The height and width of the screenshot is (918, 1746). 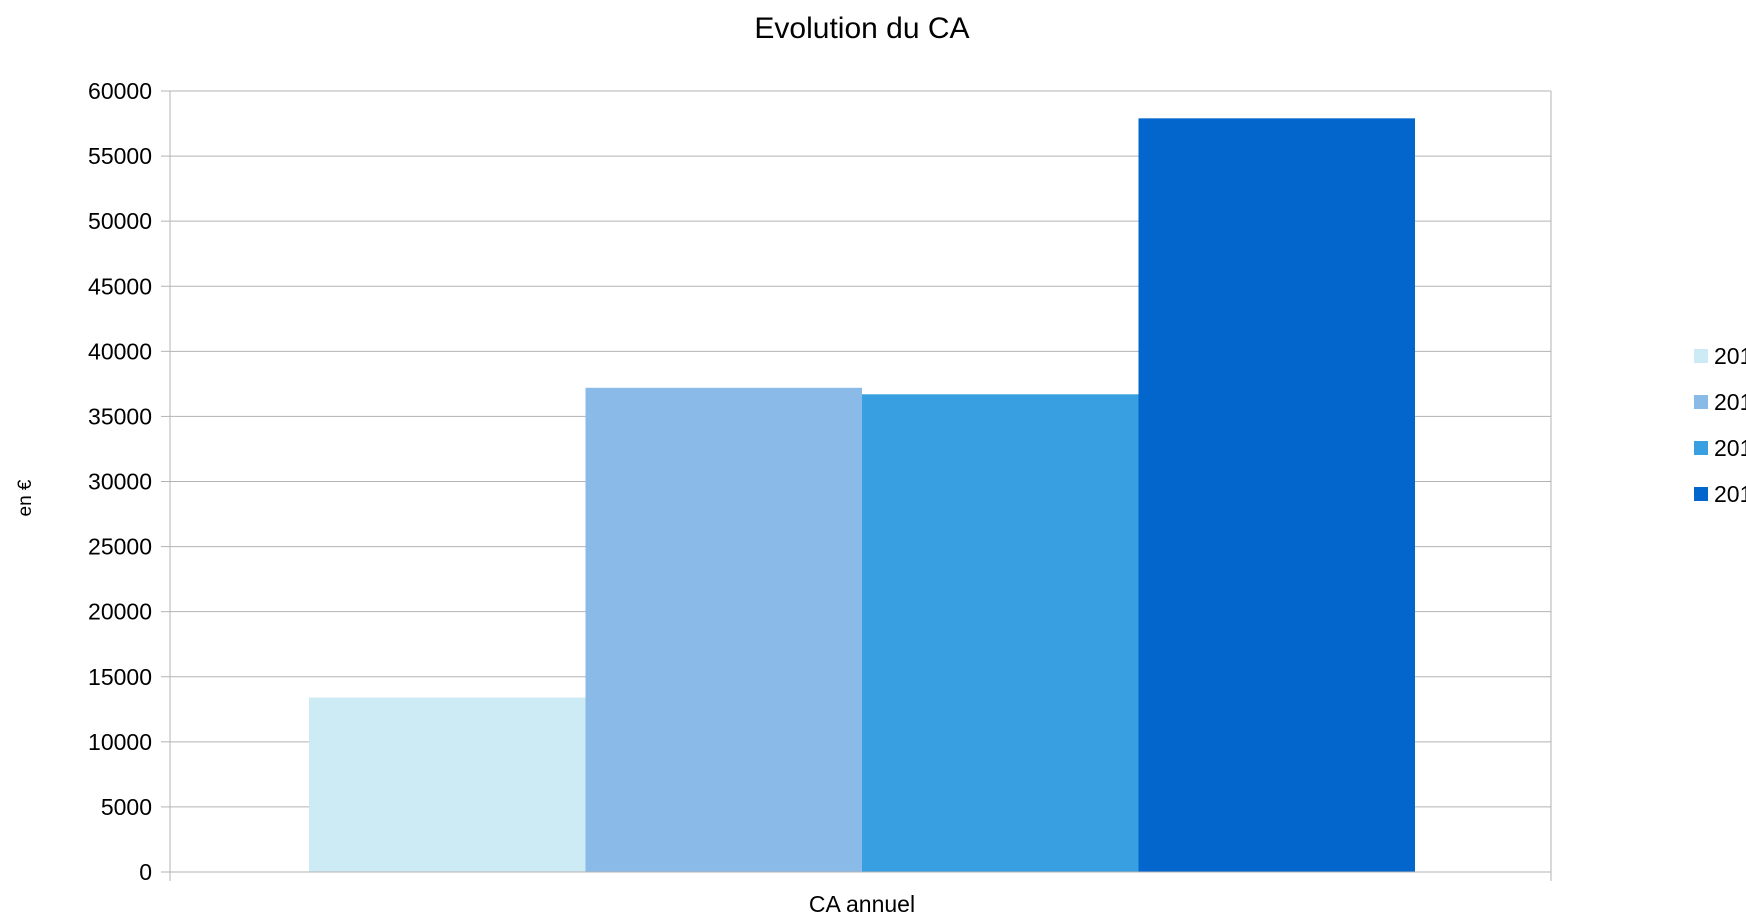 I want to click on y-tick-label: 35000, so click(x=120, y=416).